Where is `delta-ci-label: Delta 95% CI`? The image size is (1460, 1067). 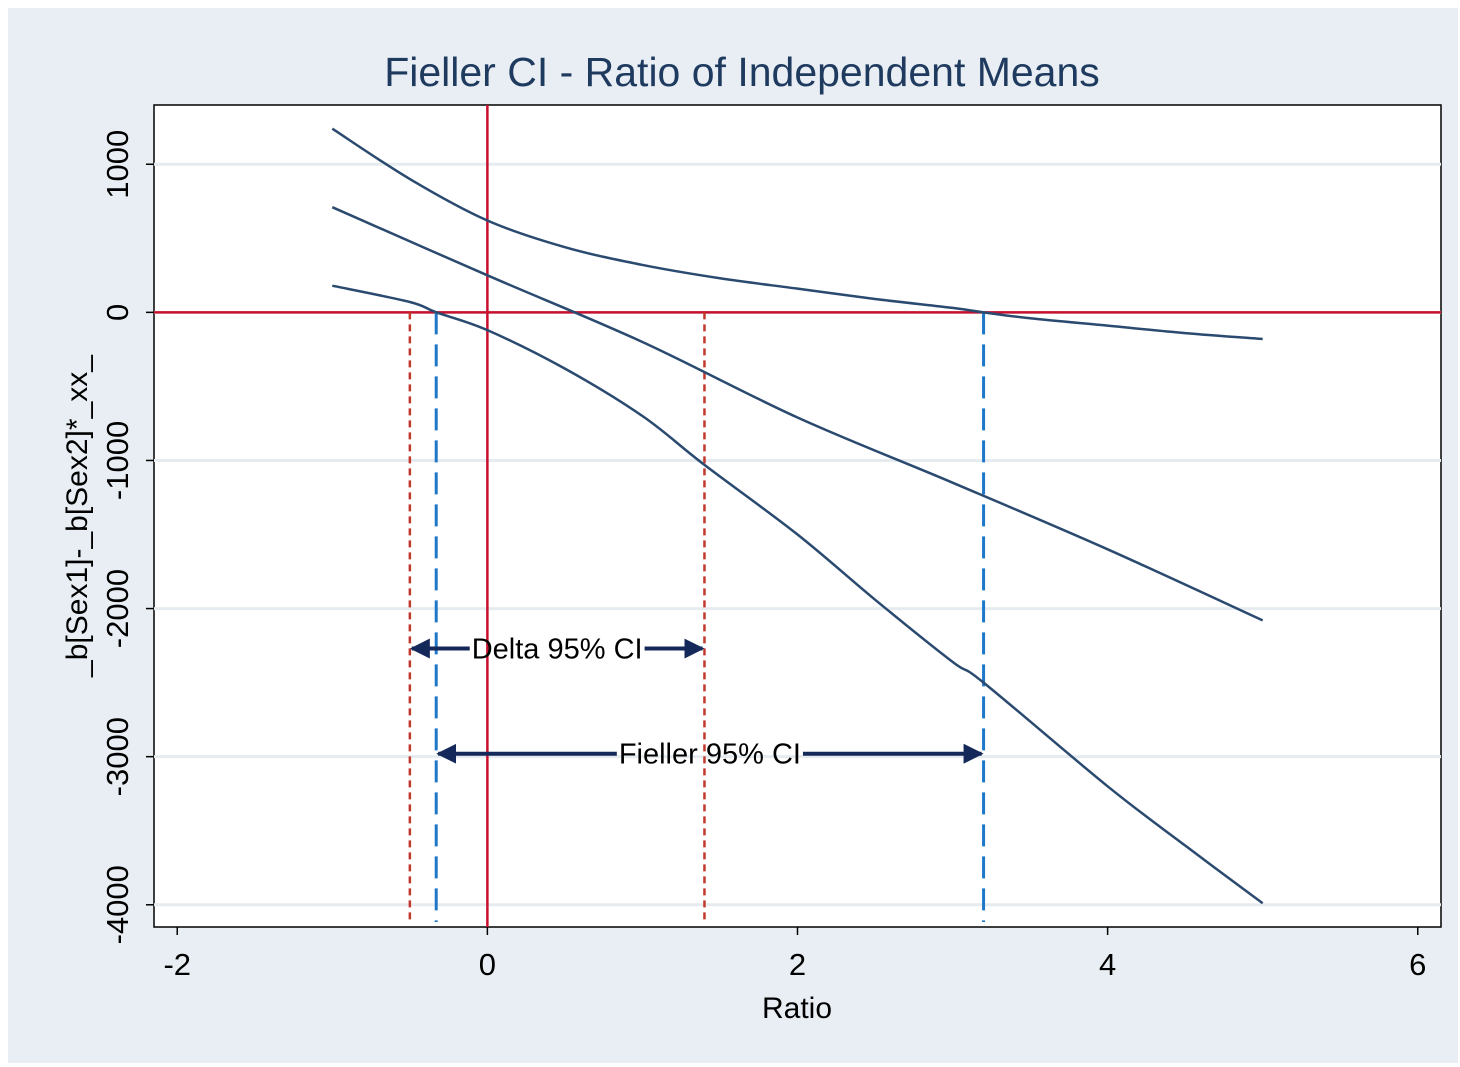 delta-ci-label: Delta 95% CI is located at coordinates (557, 650).